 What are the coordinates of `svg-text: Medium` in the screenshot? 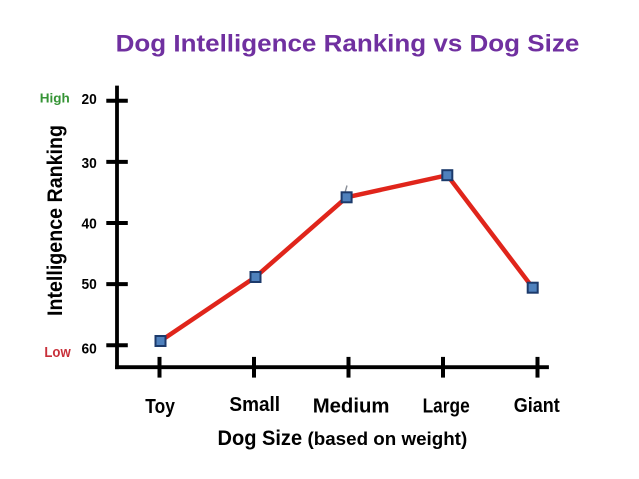 It's located at (351, 406).